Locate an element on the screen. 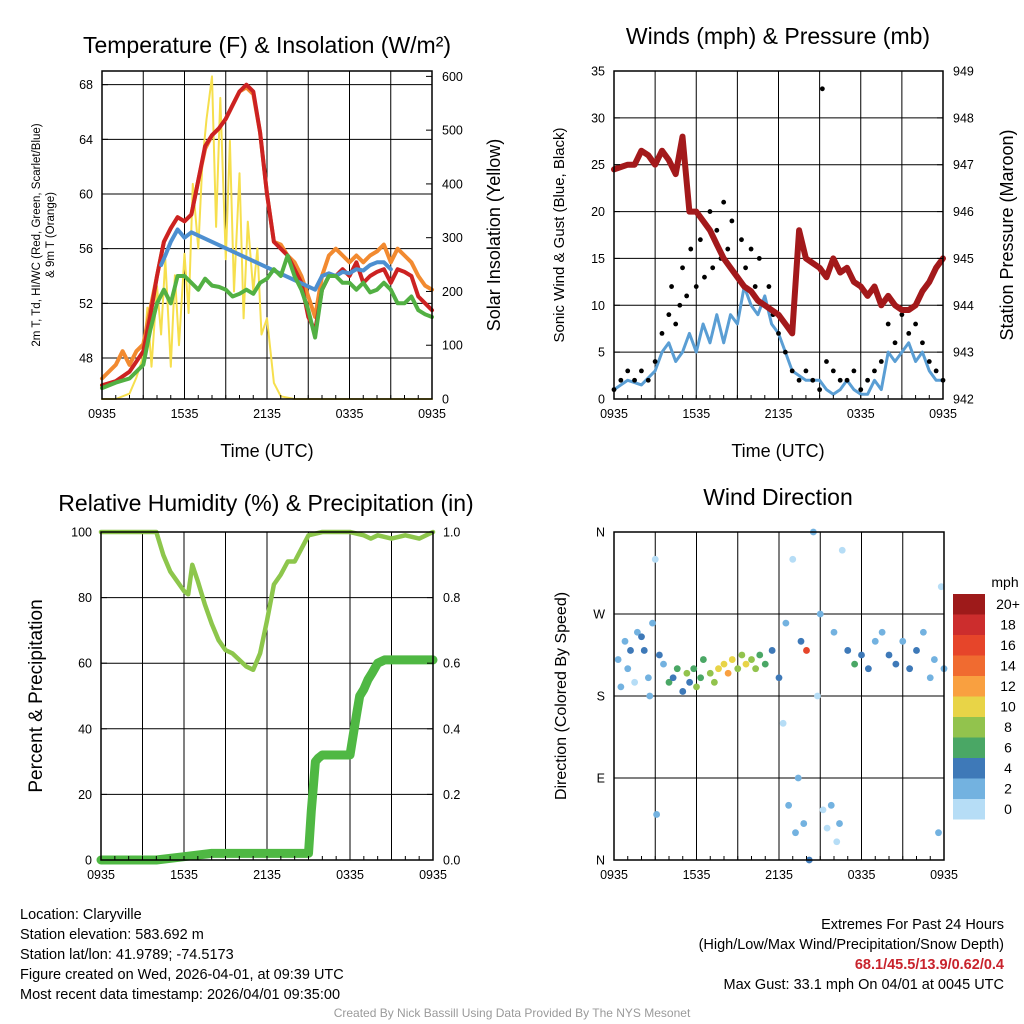  x-tick-label: 0335 is located at coordinates (350, 875).